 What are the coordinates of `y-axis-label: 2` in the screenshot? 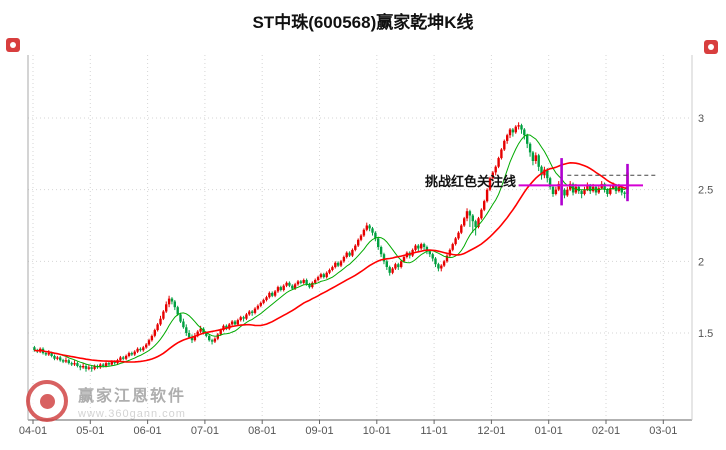 It's located at (701, 262).